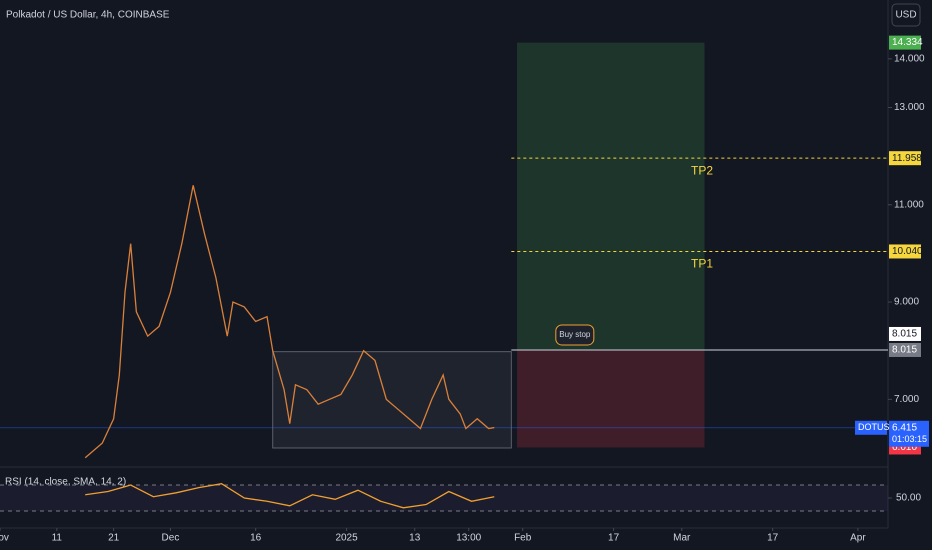 This screenshot has width=932, height=550. I want to click on x-tick-label: Dec, so click(171, 538).